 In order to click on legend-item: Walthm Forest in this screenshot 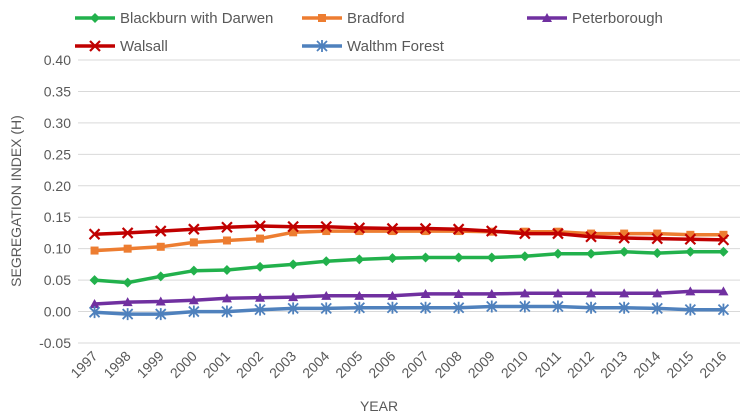, I will do `click(373, 46)`.